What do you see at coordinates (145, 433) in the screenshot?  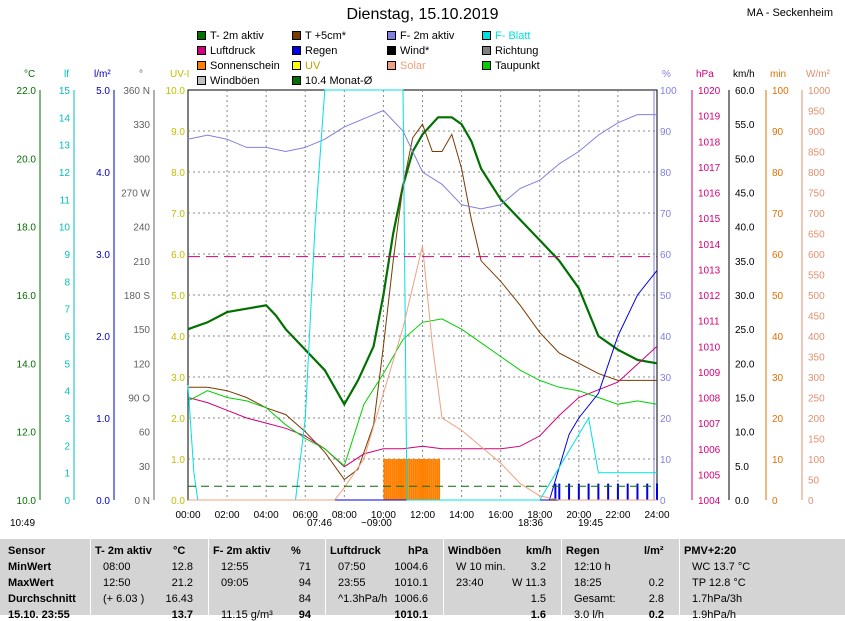 I see `tick-dir: 60` at bounding box center [145, 433].